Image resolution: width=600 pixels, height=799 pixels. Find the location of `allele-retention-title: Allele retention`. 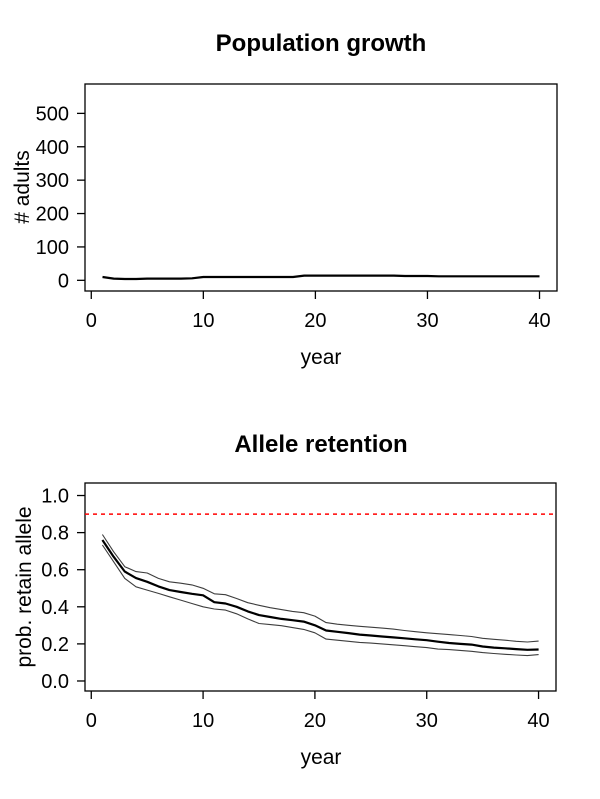

allele-retention-title: Allele retention is located at coordinates (321, 444).